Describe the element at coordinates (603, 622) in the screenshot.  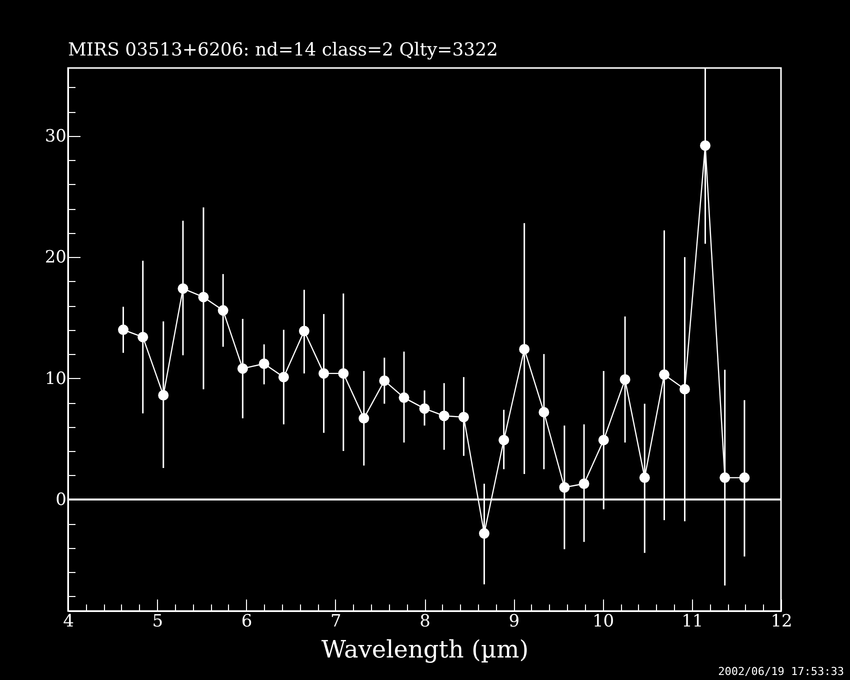
I see `x-tick-label: 10` at that location.